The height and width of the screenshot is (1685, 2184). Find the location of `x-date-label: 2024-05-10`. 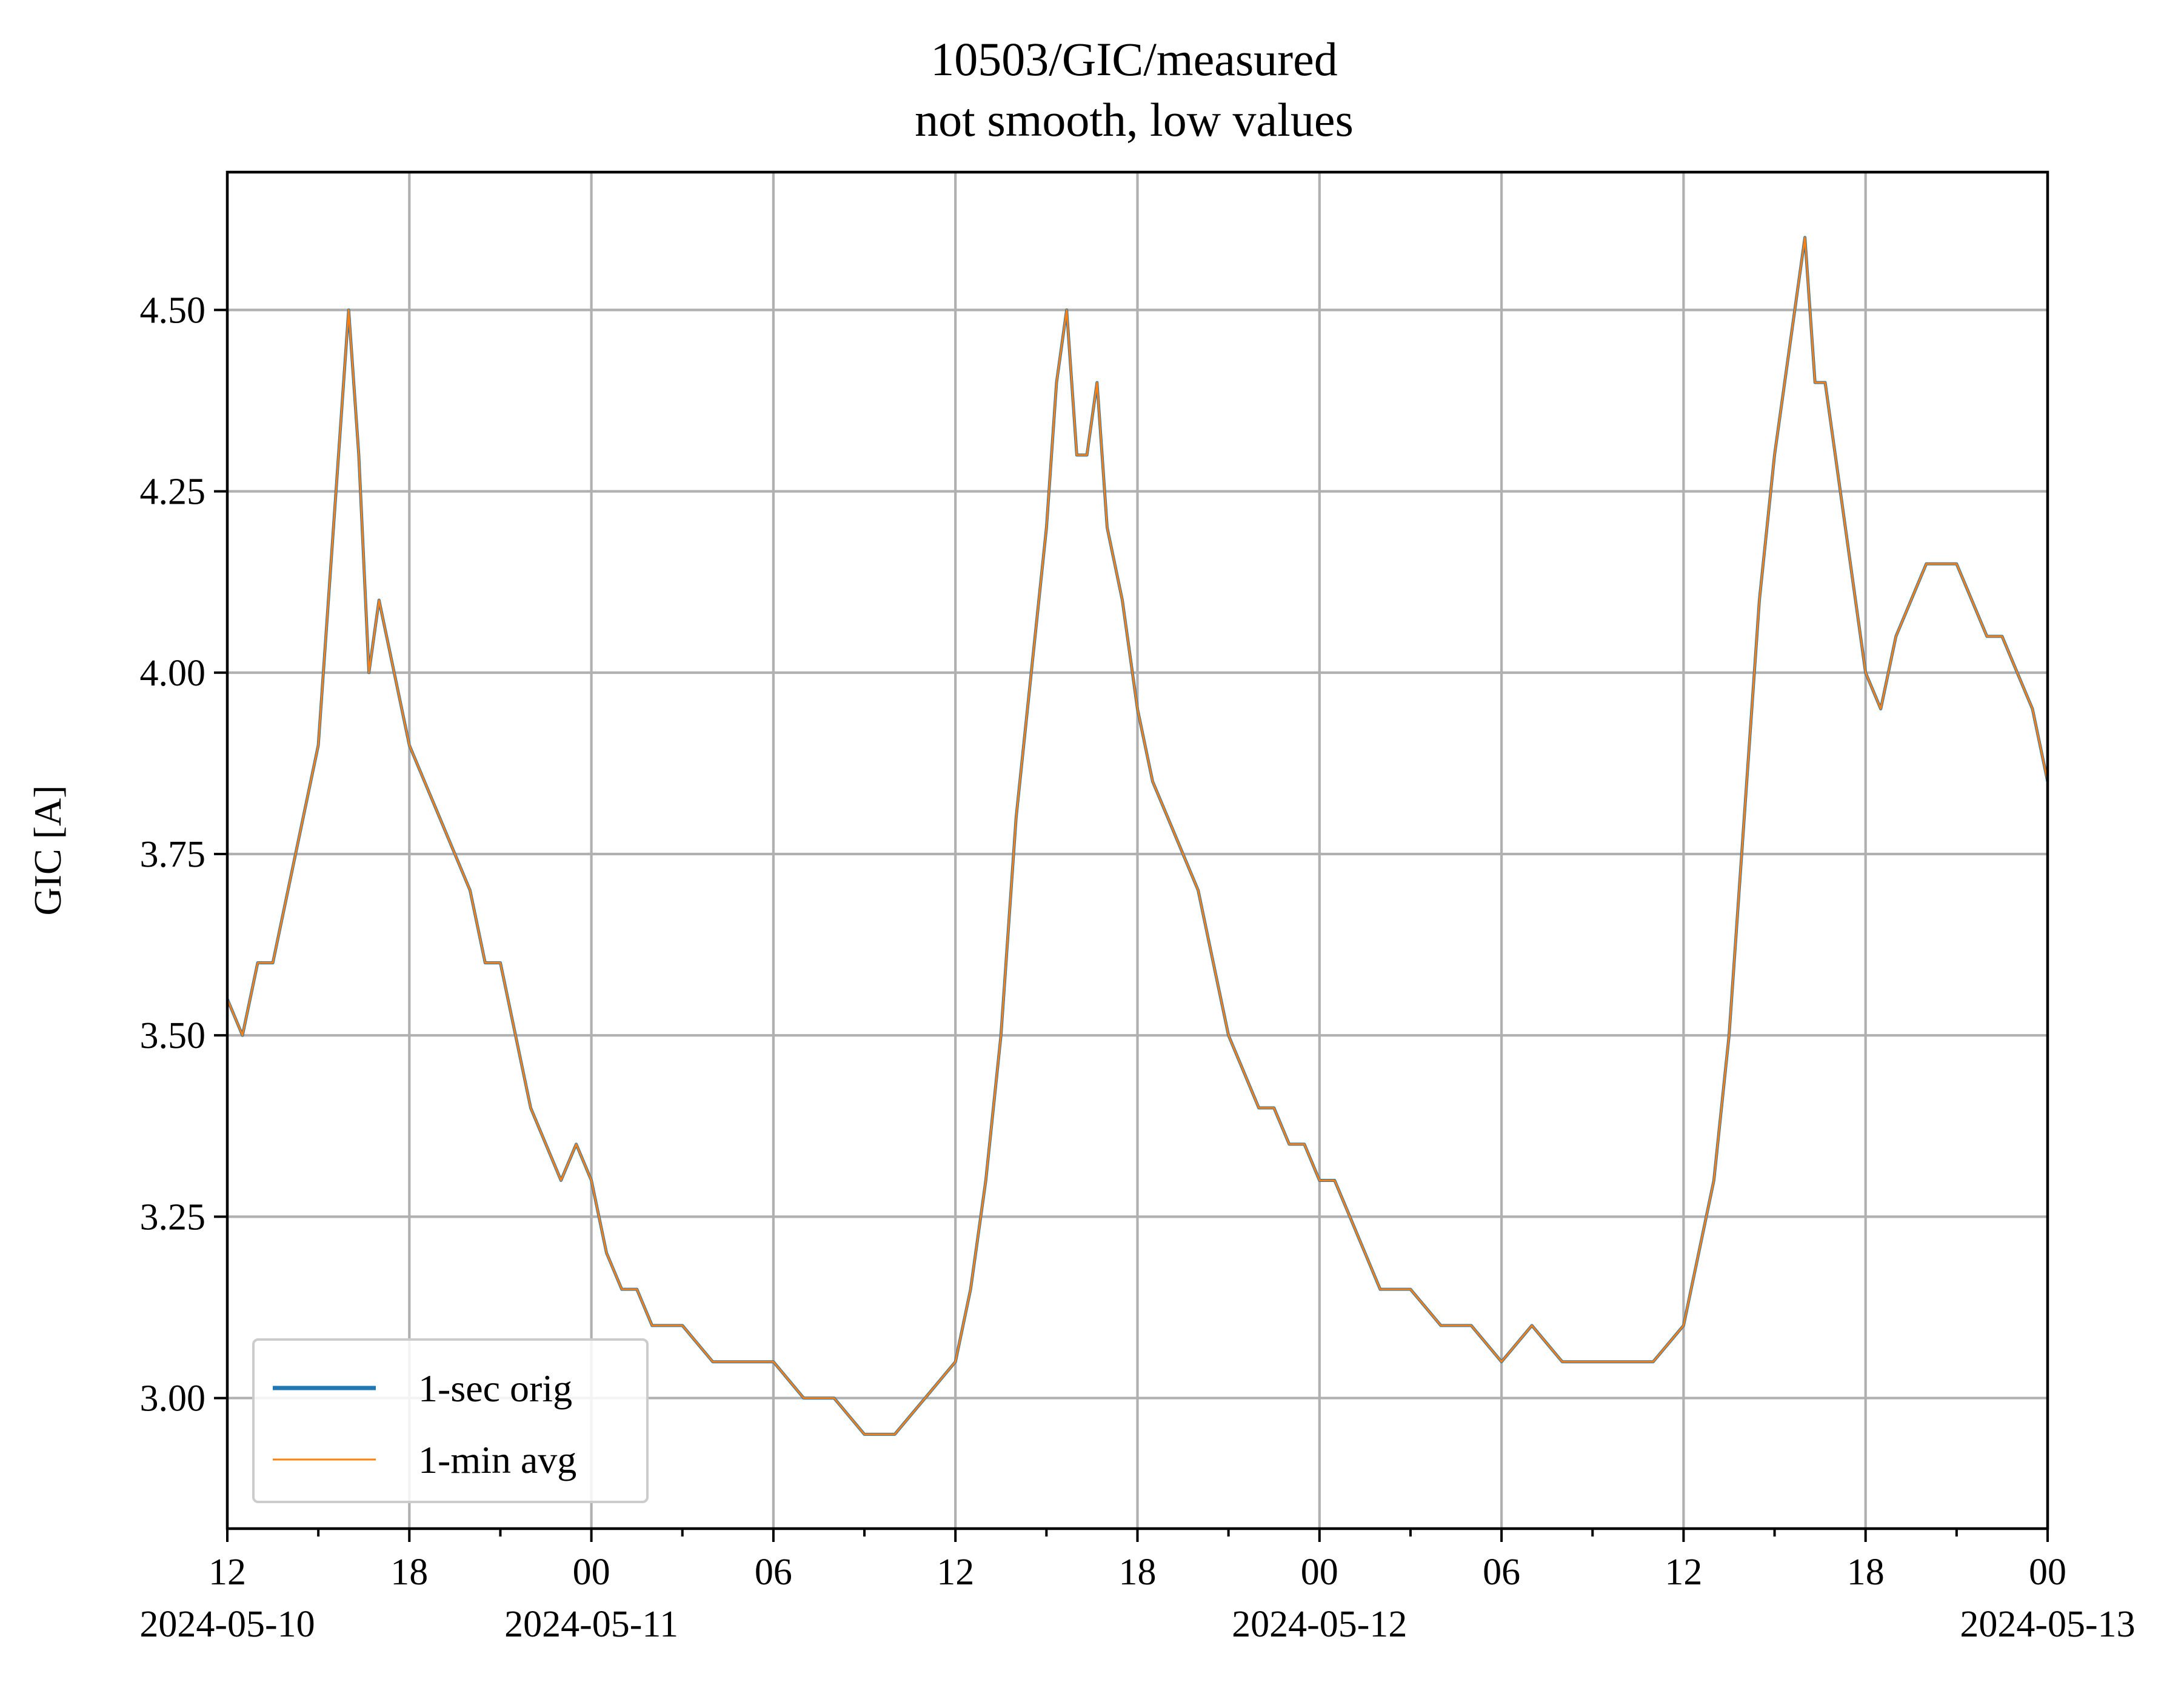

x-date-label: 2024-05-10 is located at coordinates (227, 1624).